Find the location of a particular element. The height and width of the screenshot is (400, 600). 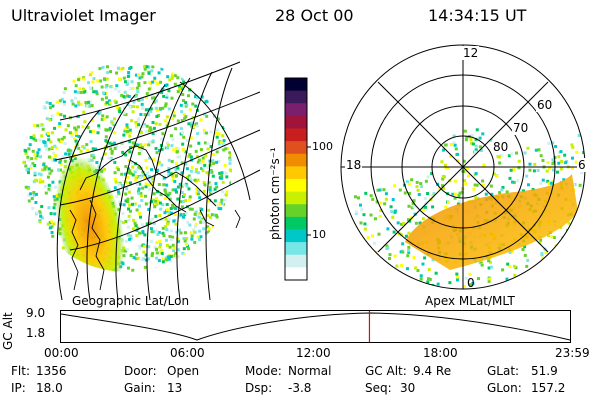

altitude-timeline-plot is located at coordinates (317, 328).